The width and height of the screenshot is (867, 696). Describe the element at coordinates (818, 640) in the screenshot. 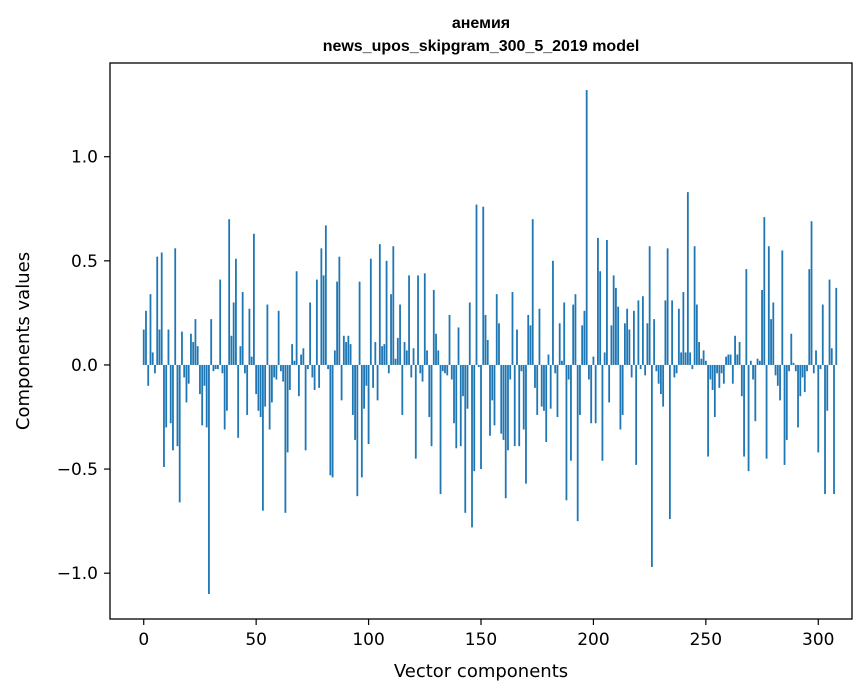

I see `x-tick-label: 300` at that location.